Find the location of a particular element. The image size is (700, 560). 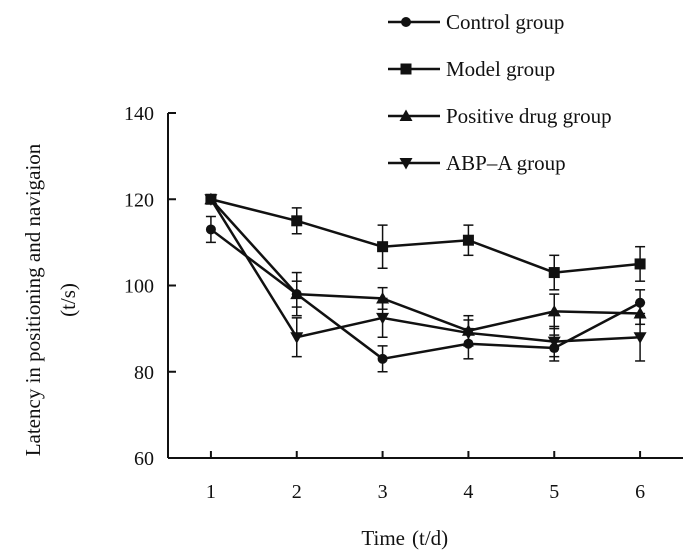

x-tick-label: 4 is located at coordinates (468, 492).